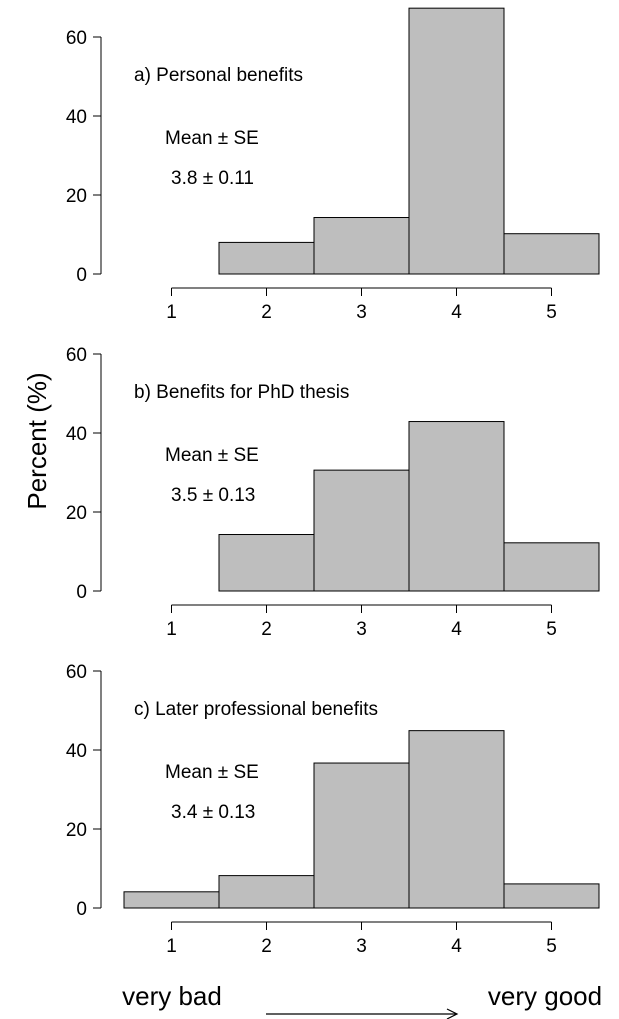 This screenshot has width=619, height=1019. I want to click on panel-title: a) Personal benefits, so click(218, 75).